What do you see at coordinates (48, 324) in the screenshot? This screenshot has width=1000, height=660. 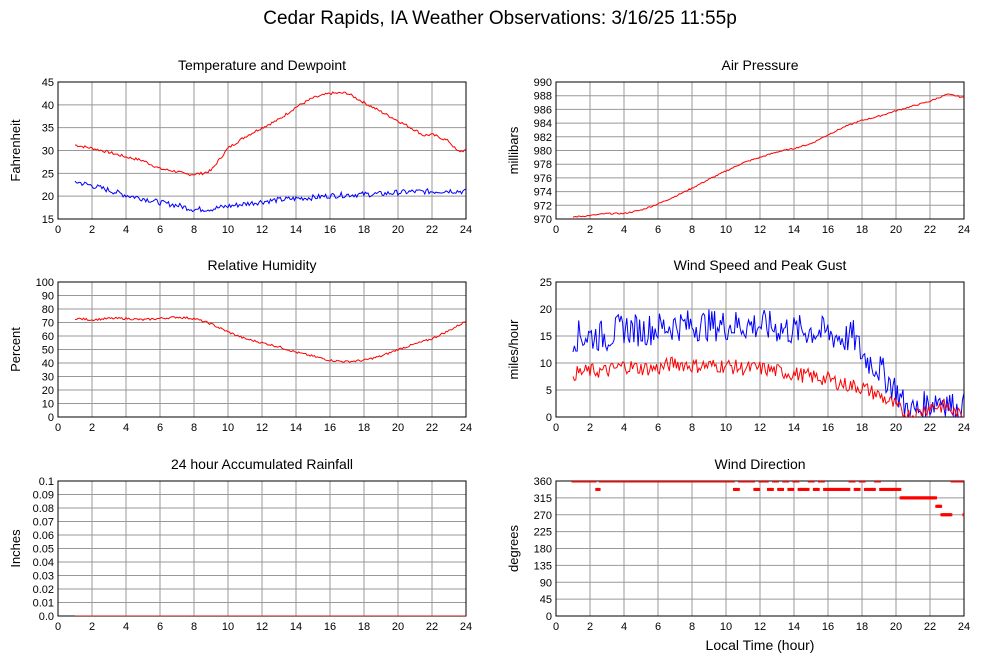 I see `y-tick-label: 70` at bounding box center [48, 324].